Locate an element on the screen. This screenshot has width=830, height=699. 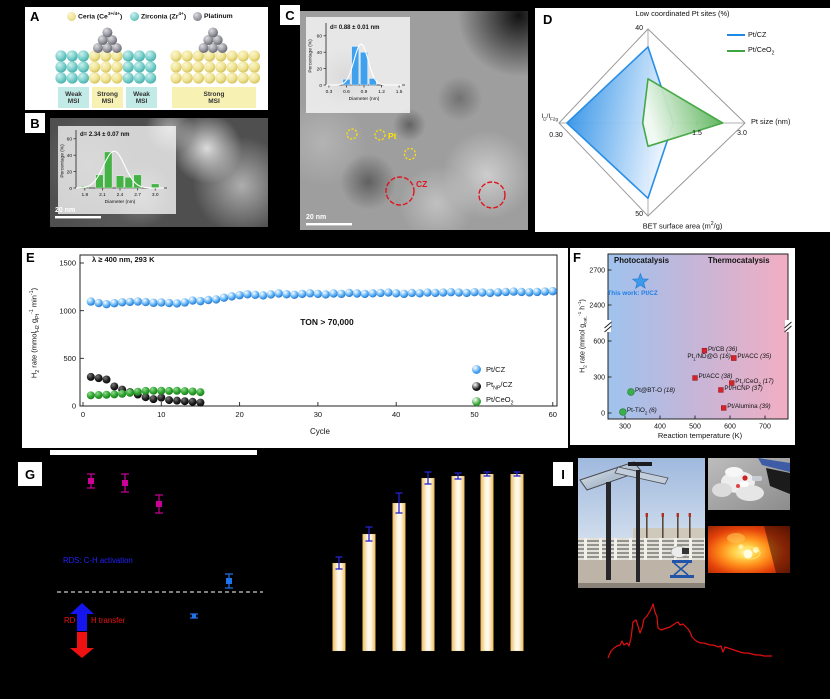
sky is located at coordinates (641, 498).